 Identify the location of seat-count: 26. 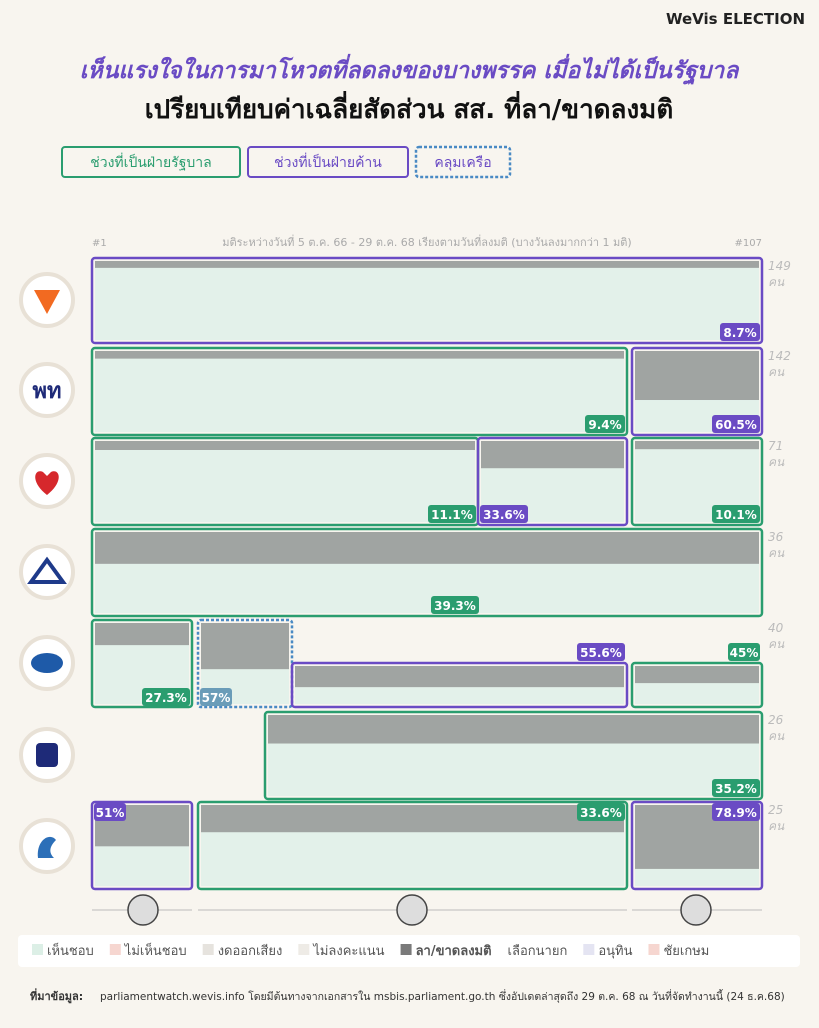
(776, 720).